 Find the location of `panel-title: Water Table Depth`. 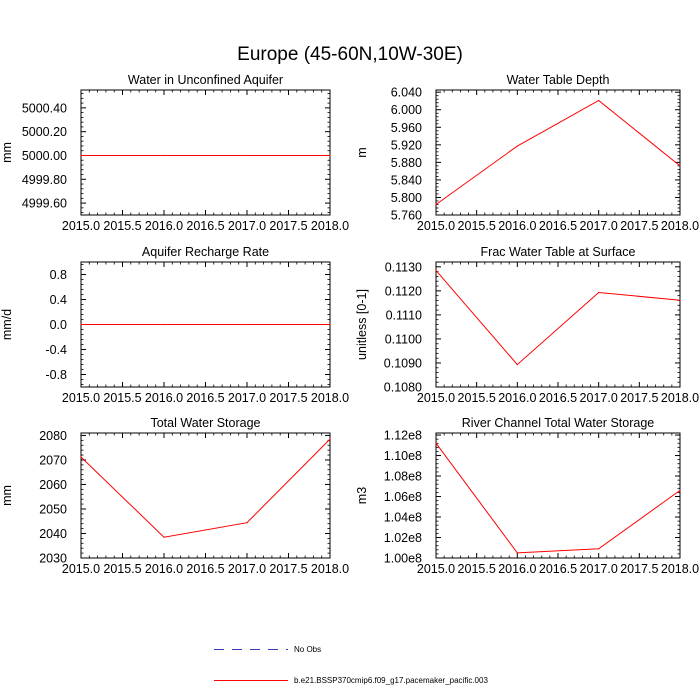

panel-title: Water Table Depth is located at coordinates (558, 80).